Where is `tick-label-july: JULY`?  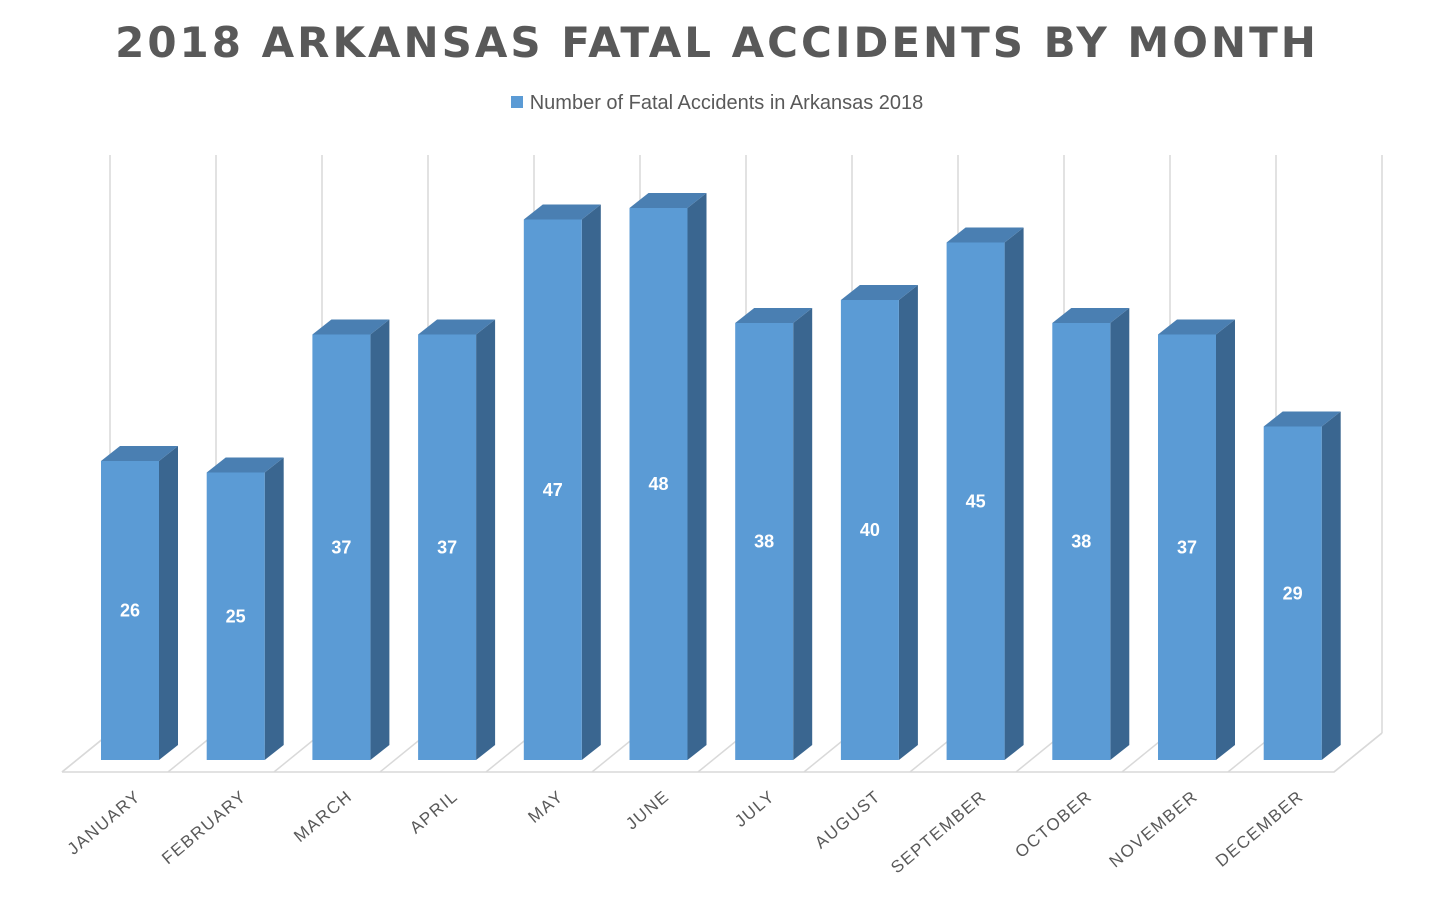
tick-label-july: JULY is located at coordinates (755, 809).